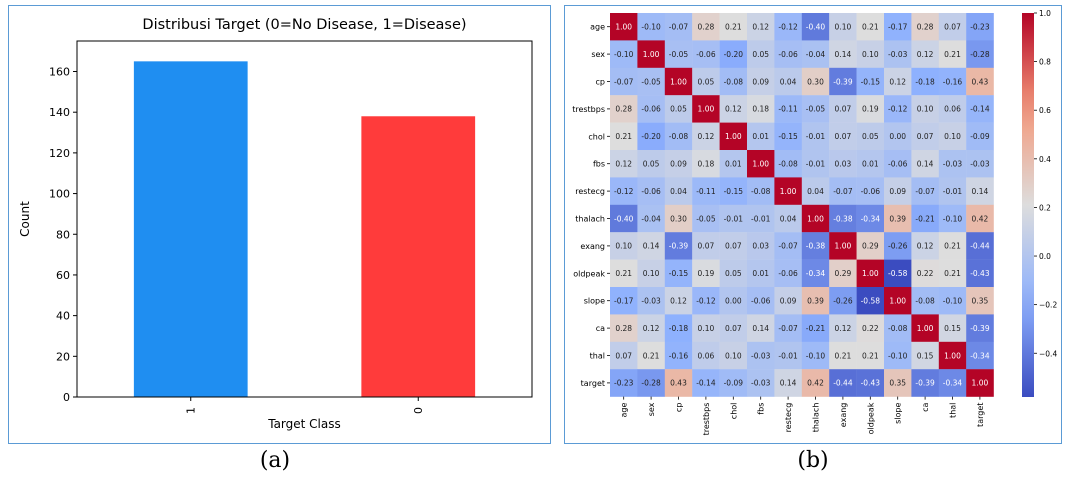  Describe the element at coordinates (843, 383) in the screenshot. I see `cell-value: -0.44` at that location.